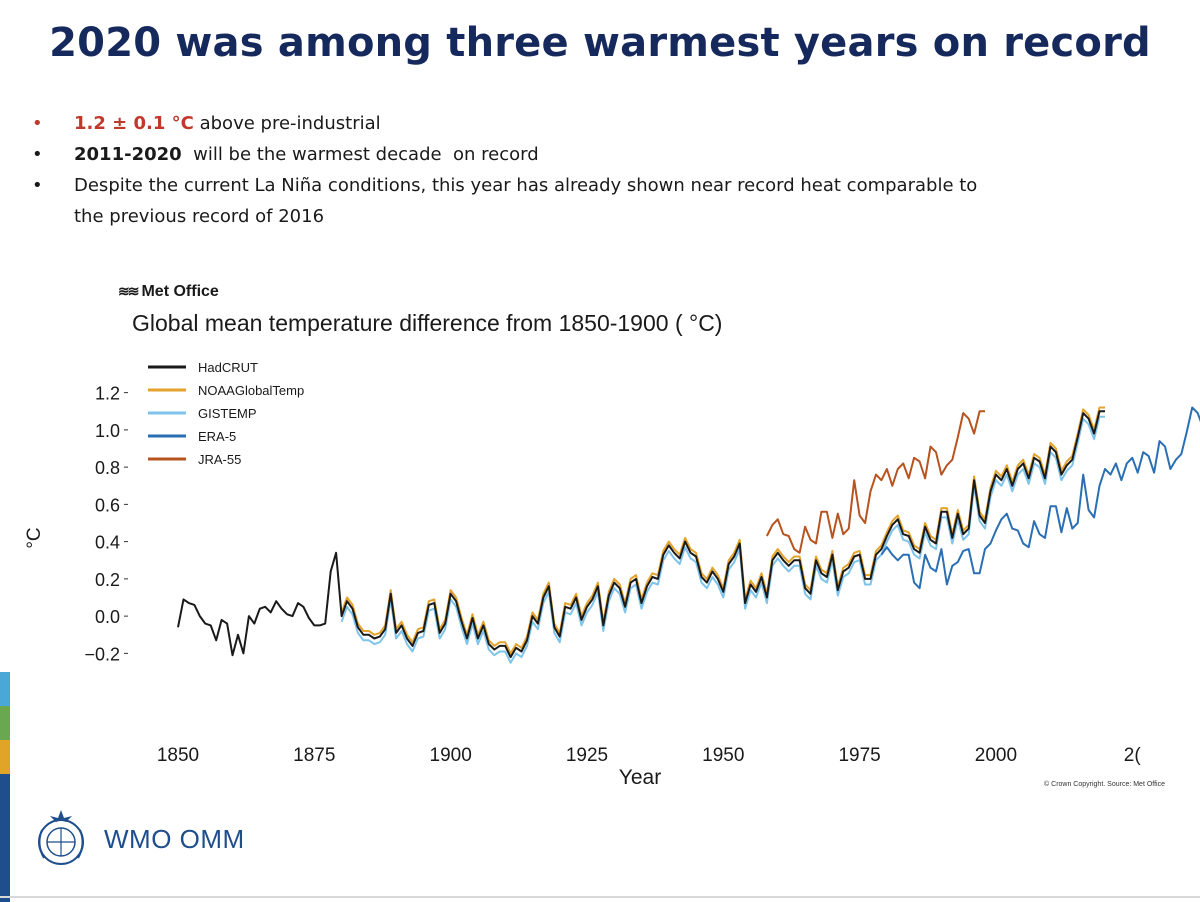 This screenshot has width=1200, height=902. What do you see at coordinates (603, 123) in the screenshot?
I see `bullet-item: • 1.2 ± 0.1 °C above pre-industrial` at bounding box center [603, 123].